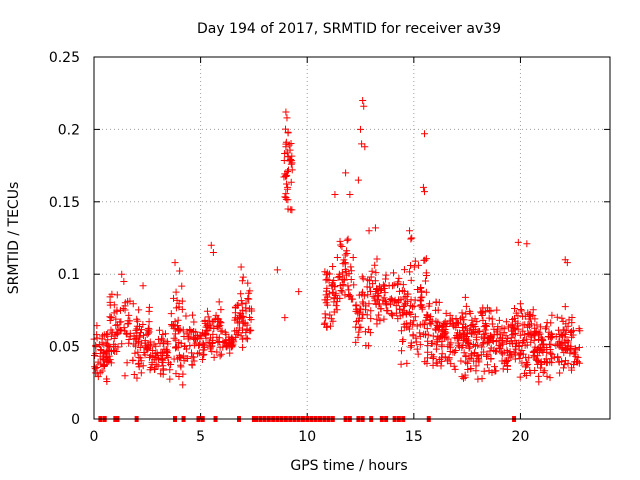 The image size is (640, 480). What do you see at coordinates (64, 348) in the screenshot?
I see `y-tick-label: 0.05` at bounding box center [64, 348].